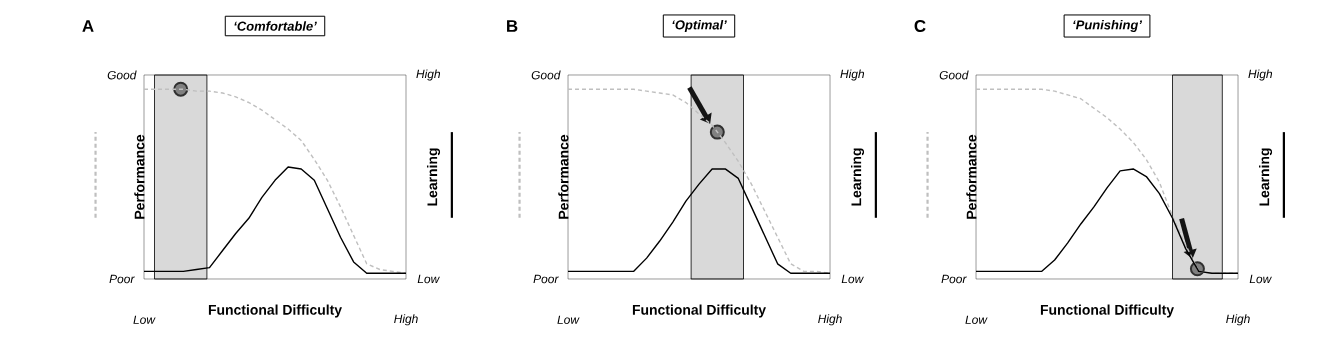 The image size is (1336, 362). I want to click on chart-title: ‘Punishing’, so click(1108, 26).